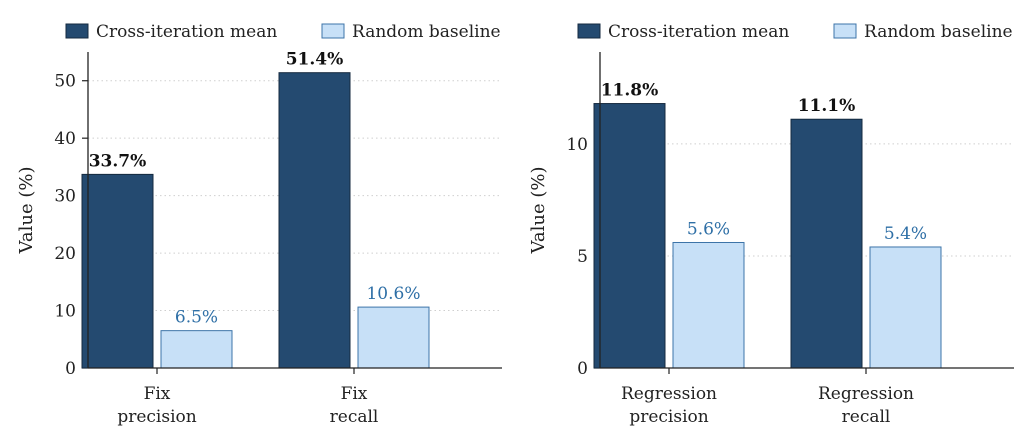  I want to click on y-tick-label: 20, so click(65, 254).